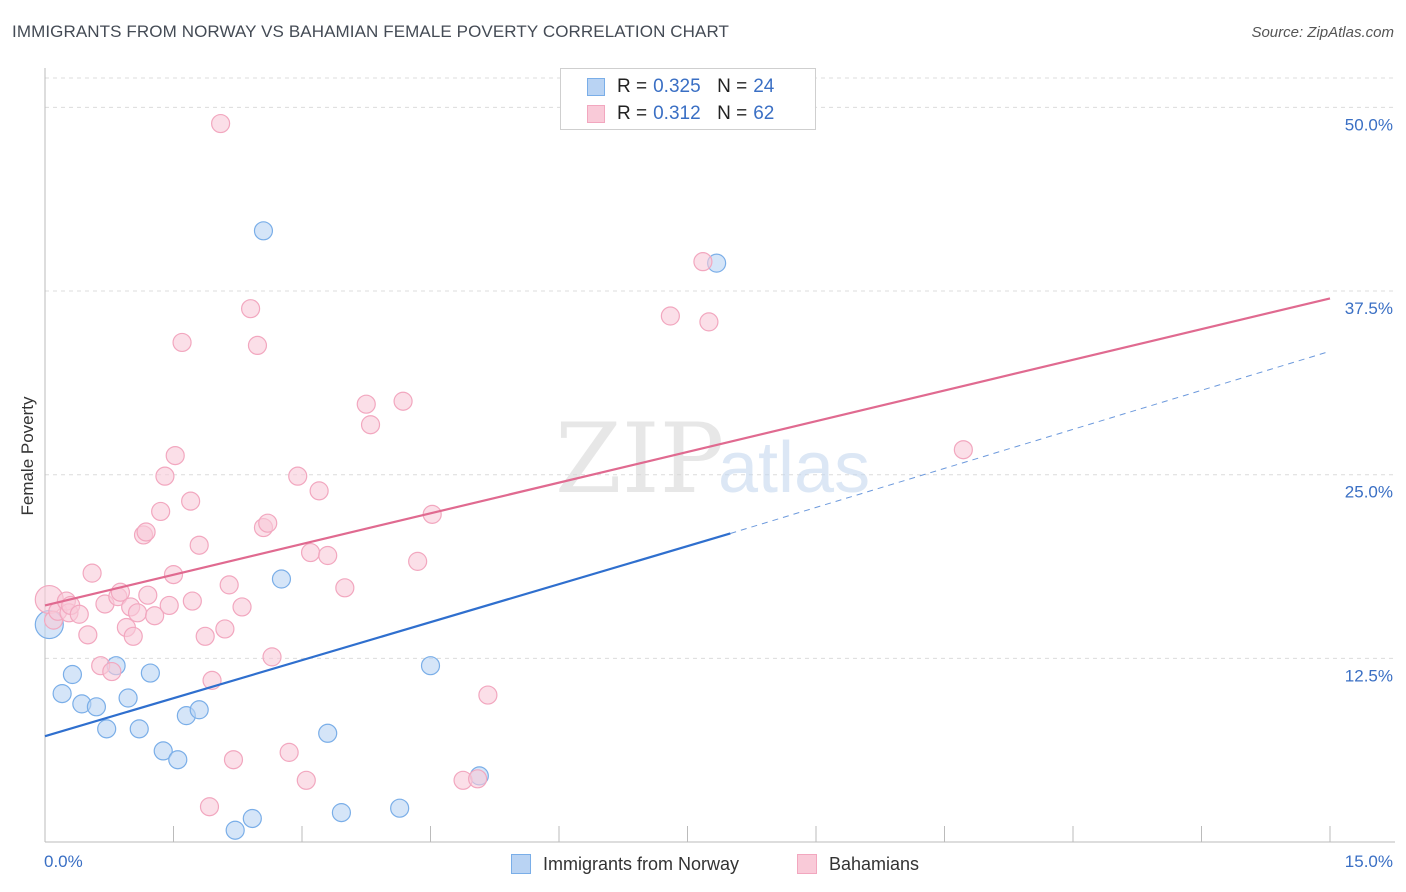  Describe the element at coordinates (764, 113) in the screenshot. I see `legend-n-value-bahamians: 62` at that location.